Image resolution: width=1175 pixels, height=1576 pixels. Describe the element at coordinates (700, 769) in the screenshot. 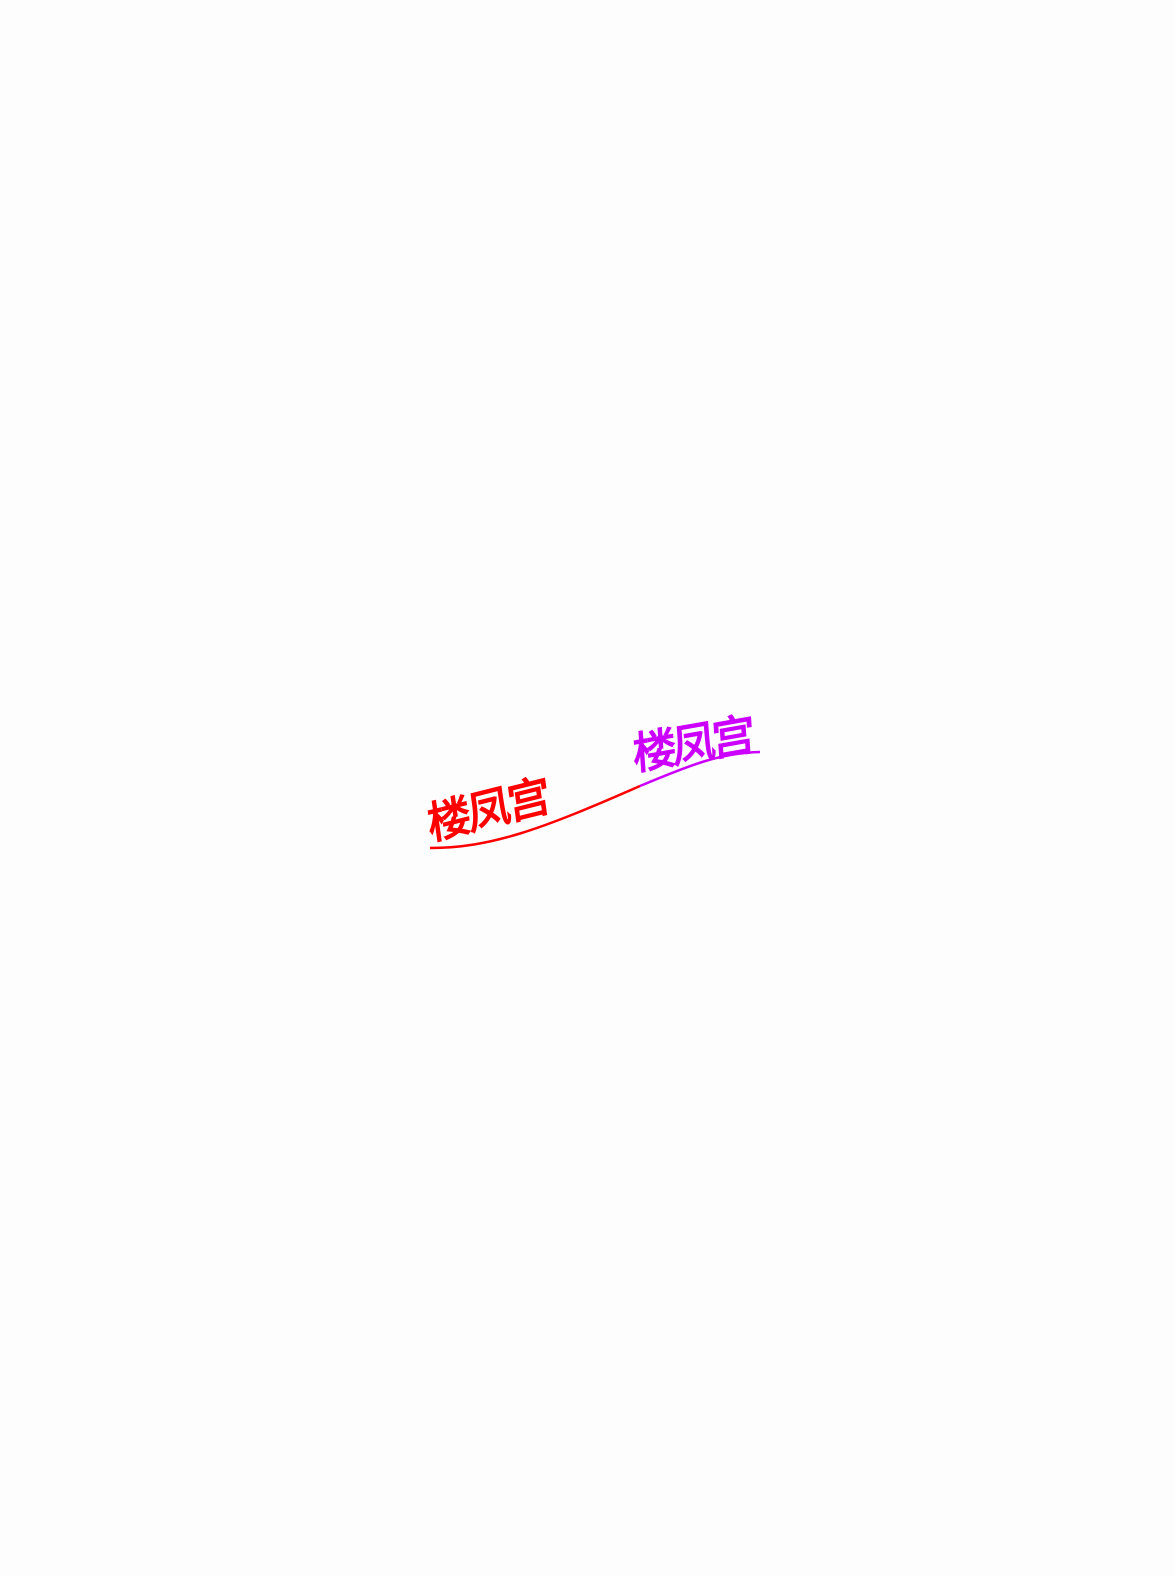

I see `wave-line-purple` at that location.